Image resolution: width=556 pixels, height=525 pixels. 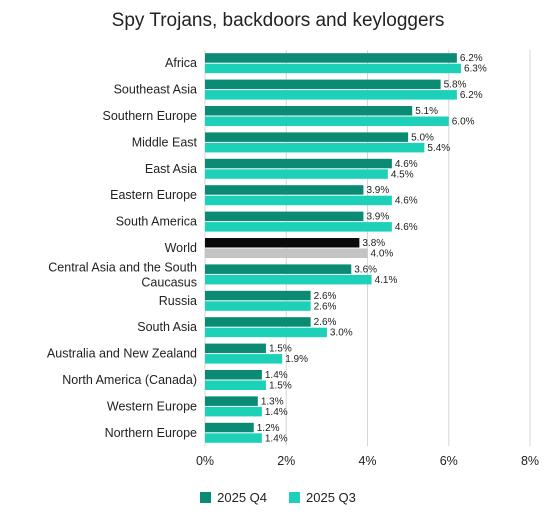 I want to click on data-label: 5.4%, so click(x=438, y=148).